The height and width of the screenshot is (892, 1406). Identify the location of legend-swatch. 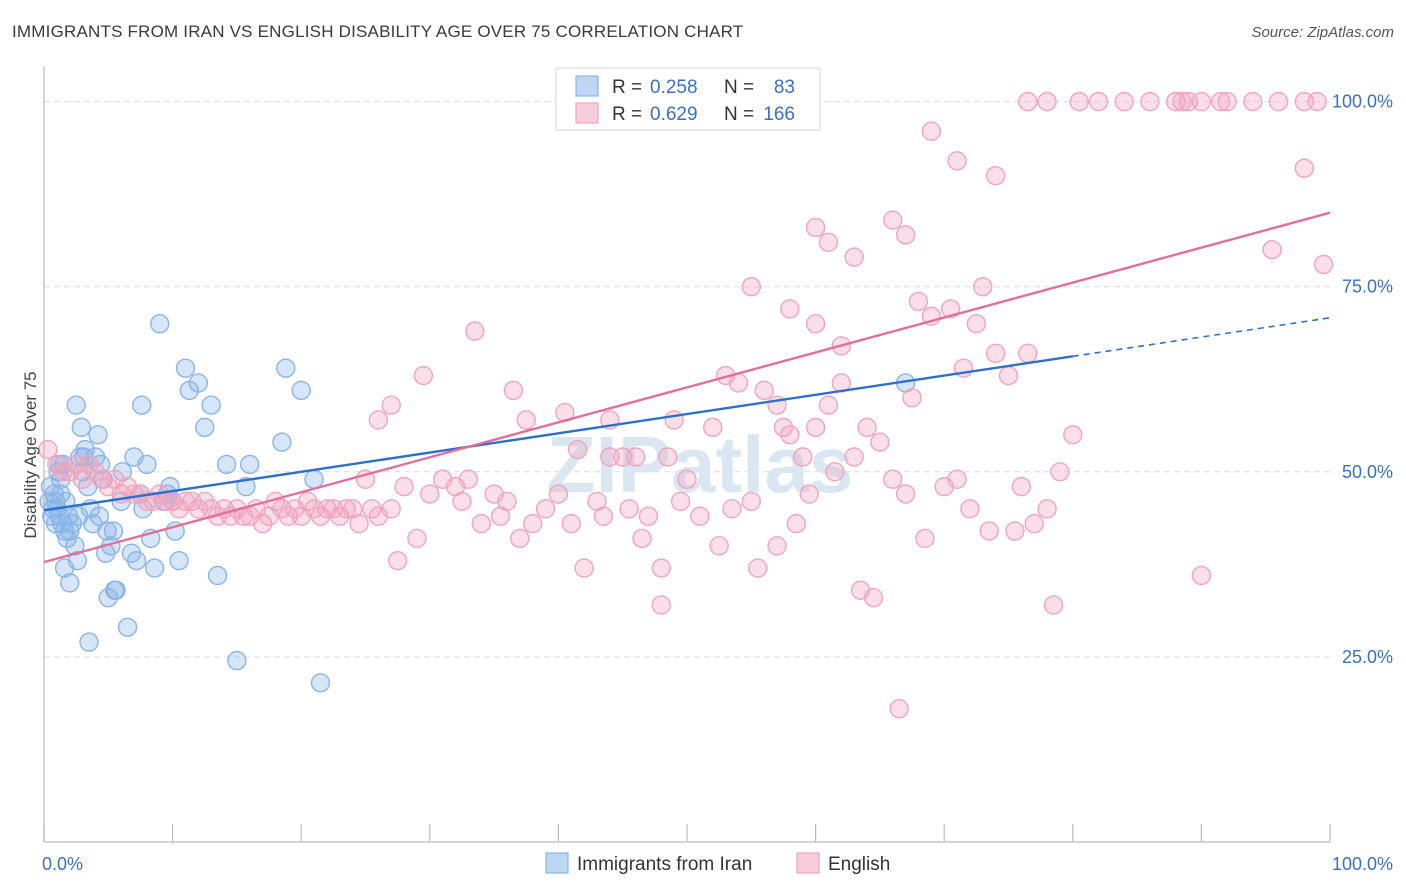
(587, 86).